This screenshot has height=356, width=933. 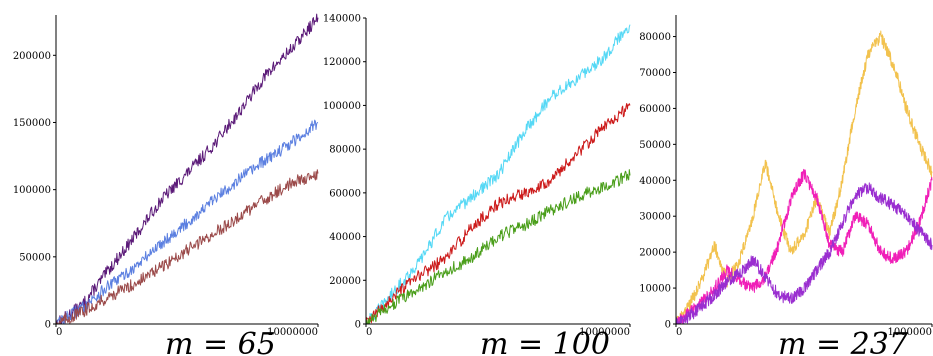 What do you see at coordinates (342, 62) in the screenshot?
I see `y-tick-label: 120000` at bounding box center [342, 62].